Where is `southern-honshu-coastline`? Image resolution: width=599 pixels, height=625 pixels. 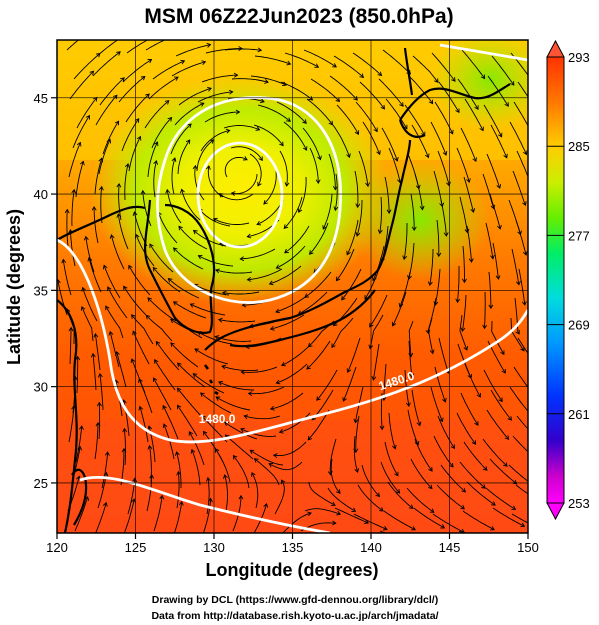
southern-honshu-coastline is located at coordinates (302, 318).